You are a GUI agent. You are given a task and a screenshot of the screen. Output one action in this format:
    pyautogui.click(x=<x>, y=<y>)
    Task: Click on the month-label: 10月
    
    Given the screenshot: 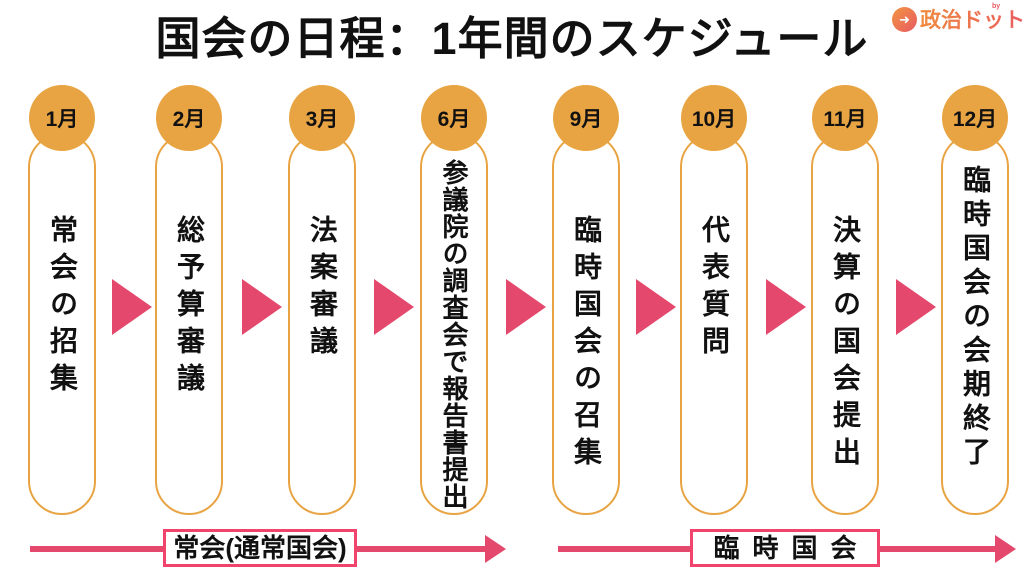 What is the action you would take?
    pyautogui.click(x=714, y=119)
    